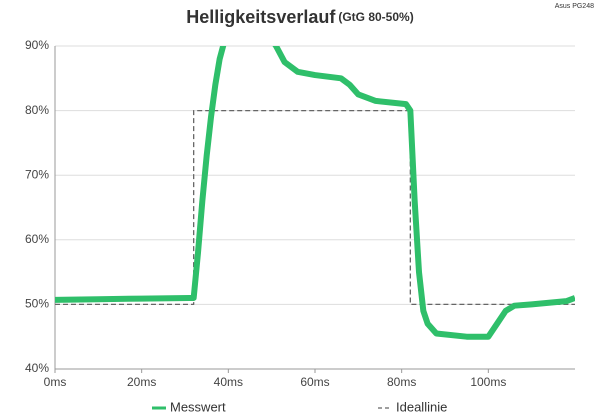  Describe the element at coordinates (37, 110) in the screenshot. I see `y-tick-label: 80%` at that location.